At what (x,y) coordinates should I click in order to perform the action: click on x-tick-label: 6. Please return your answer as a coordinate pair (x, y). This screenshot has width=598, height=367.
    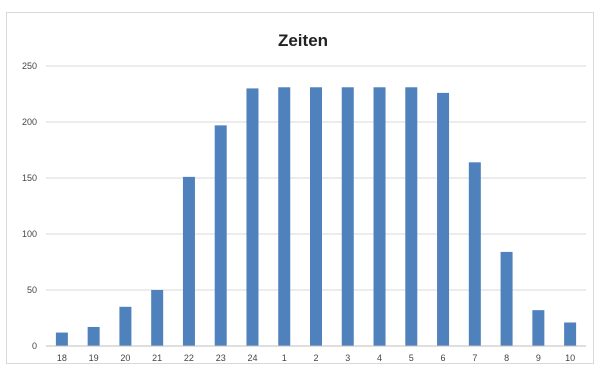
    Looking at the image, I should click on (443, 358).